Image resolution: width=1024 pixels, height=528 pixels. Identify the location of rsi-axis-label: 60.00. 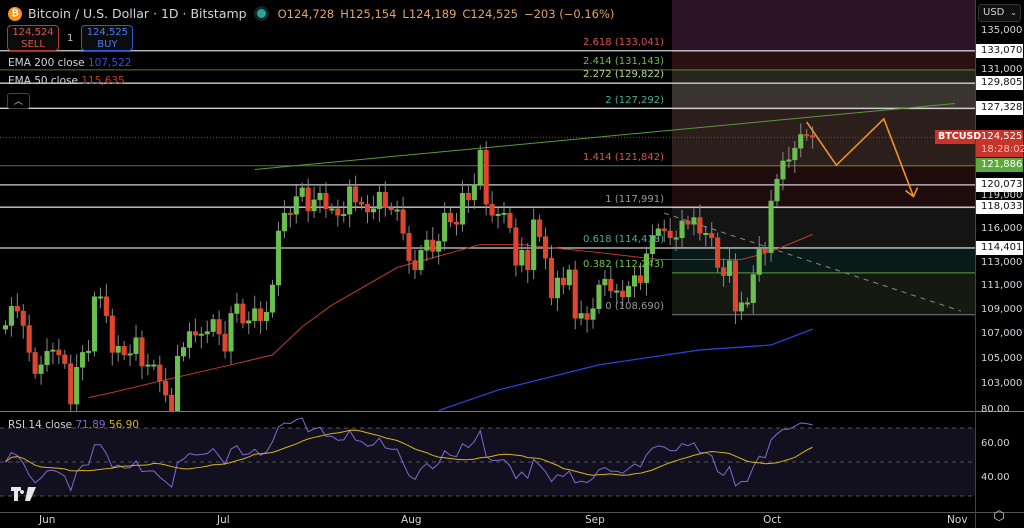
(995, 443).